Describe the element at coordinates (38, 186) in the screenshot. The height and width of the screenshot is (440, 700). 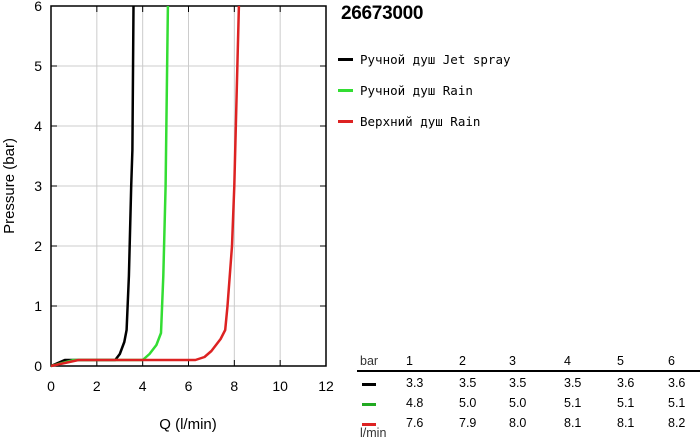
I see `y-tick-label: 3` at that location.